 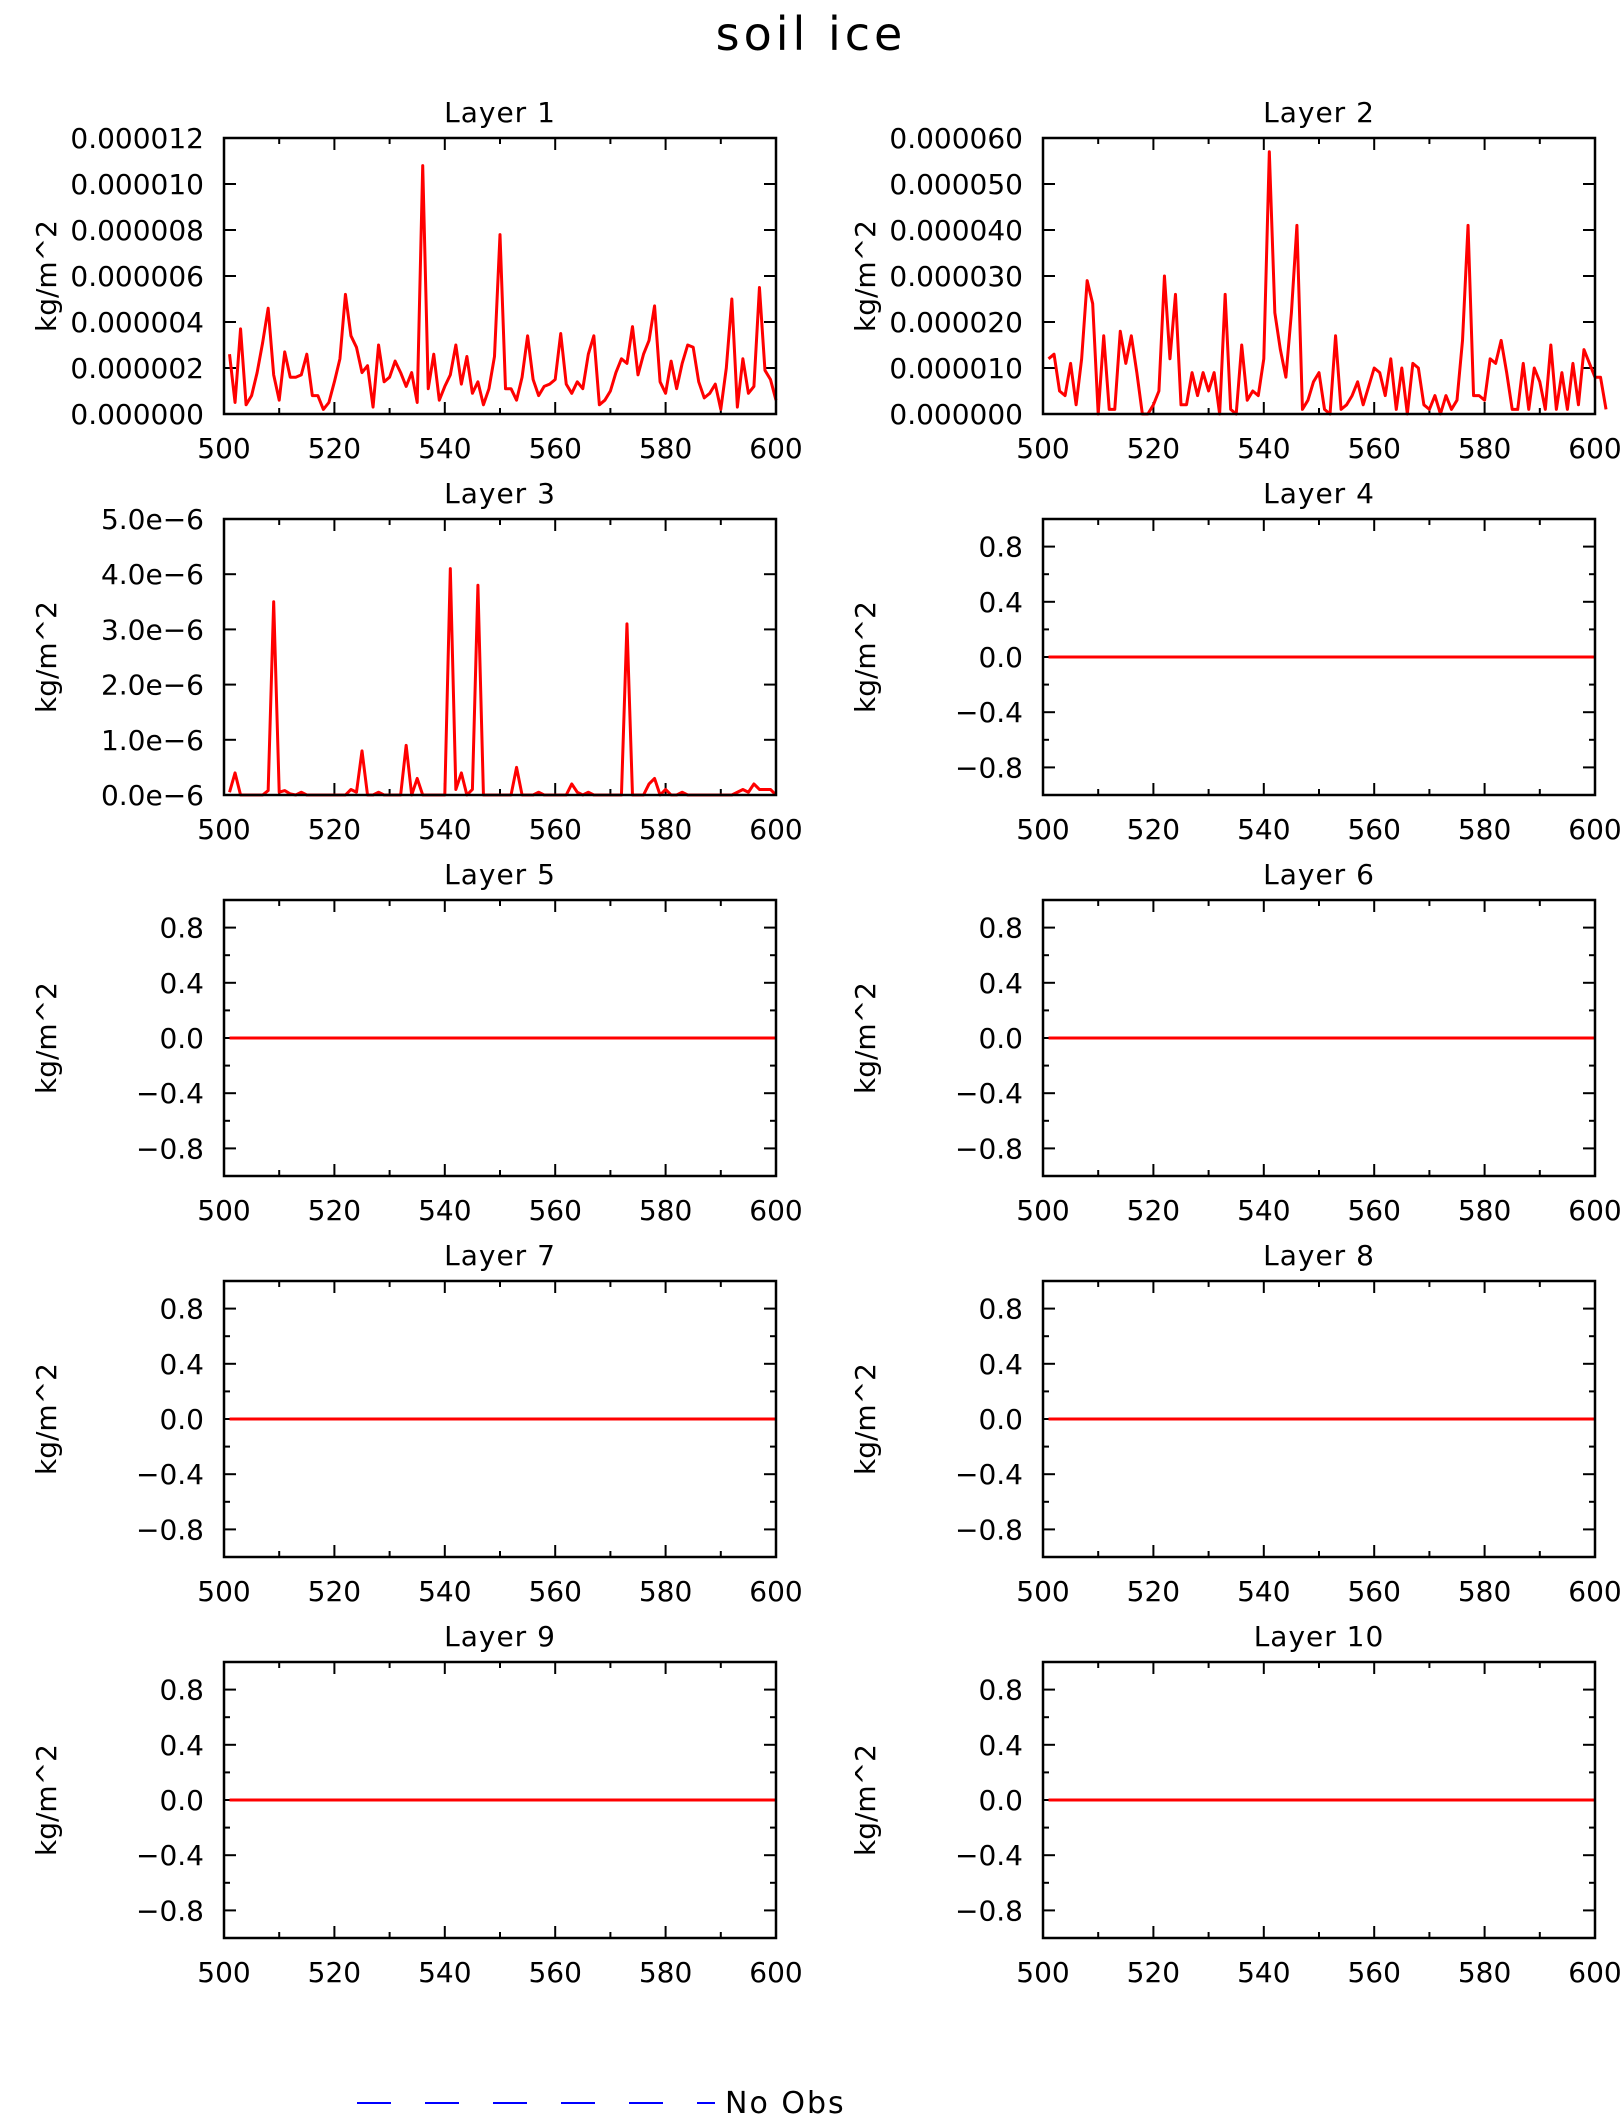 What do you see at coordinates (500, 493) in the screenshot?
I see `panel-title: Layer 3` at bounding box center [500, 493].